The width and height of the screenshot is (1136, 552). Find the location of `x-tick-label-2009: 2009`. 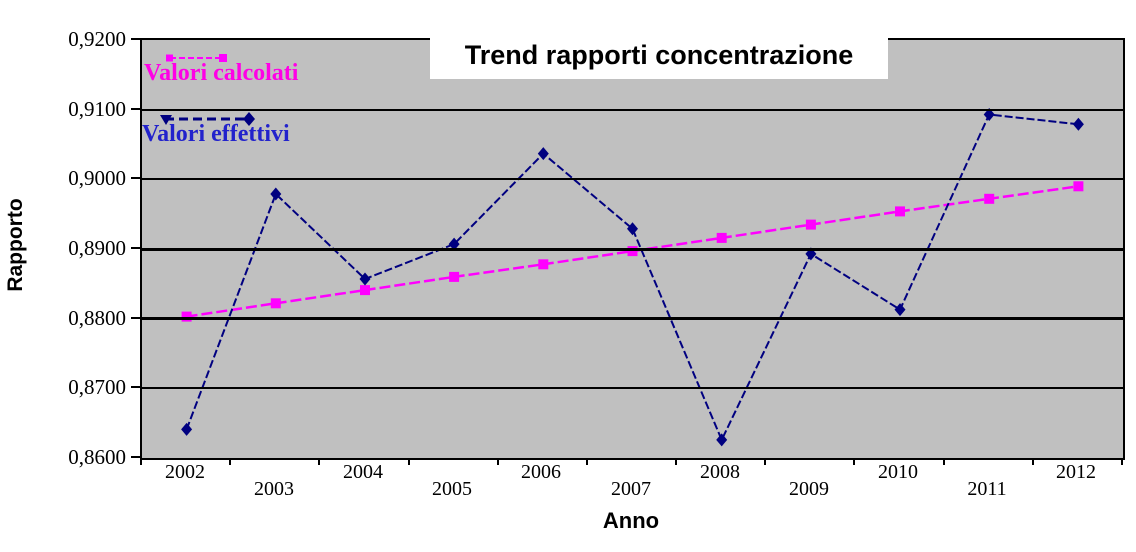

x-tick-label-2009: 2009 is located at coordinates (809, 489).